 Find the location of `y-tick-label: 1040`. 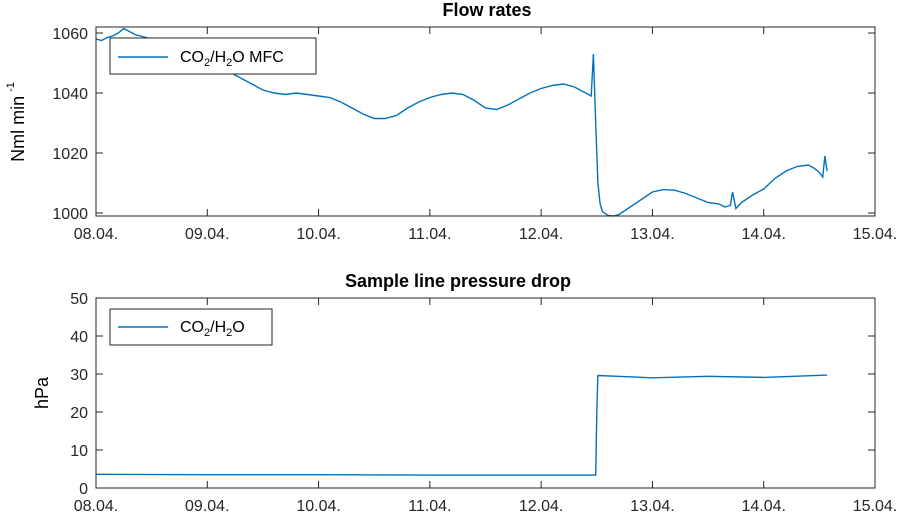

y-tick-label: 1040 is located at coordinates (70, 94).